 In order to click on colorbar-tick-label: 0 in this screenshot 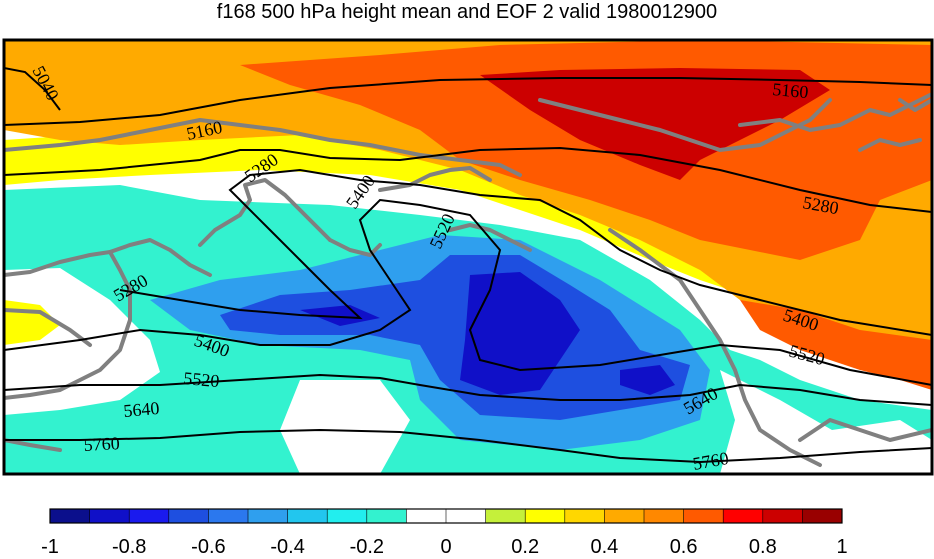, I will do `click(446, 547)`.